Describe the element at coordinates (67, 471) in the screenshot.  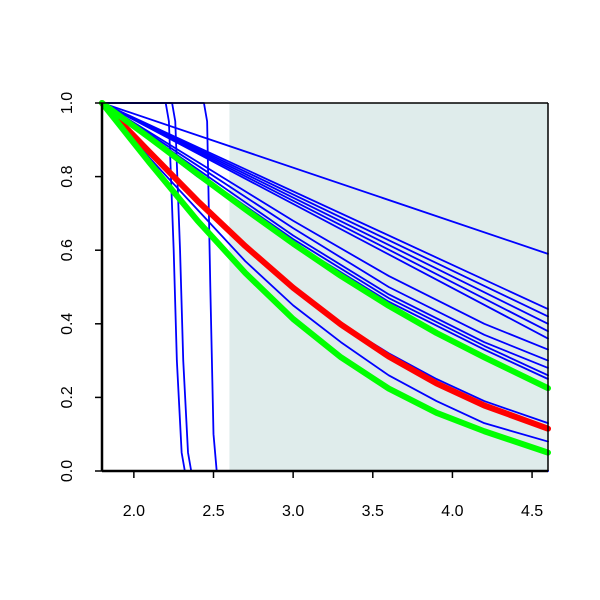
I see `y-tick-label: 0.0` at that location.